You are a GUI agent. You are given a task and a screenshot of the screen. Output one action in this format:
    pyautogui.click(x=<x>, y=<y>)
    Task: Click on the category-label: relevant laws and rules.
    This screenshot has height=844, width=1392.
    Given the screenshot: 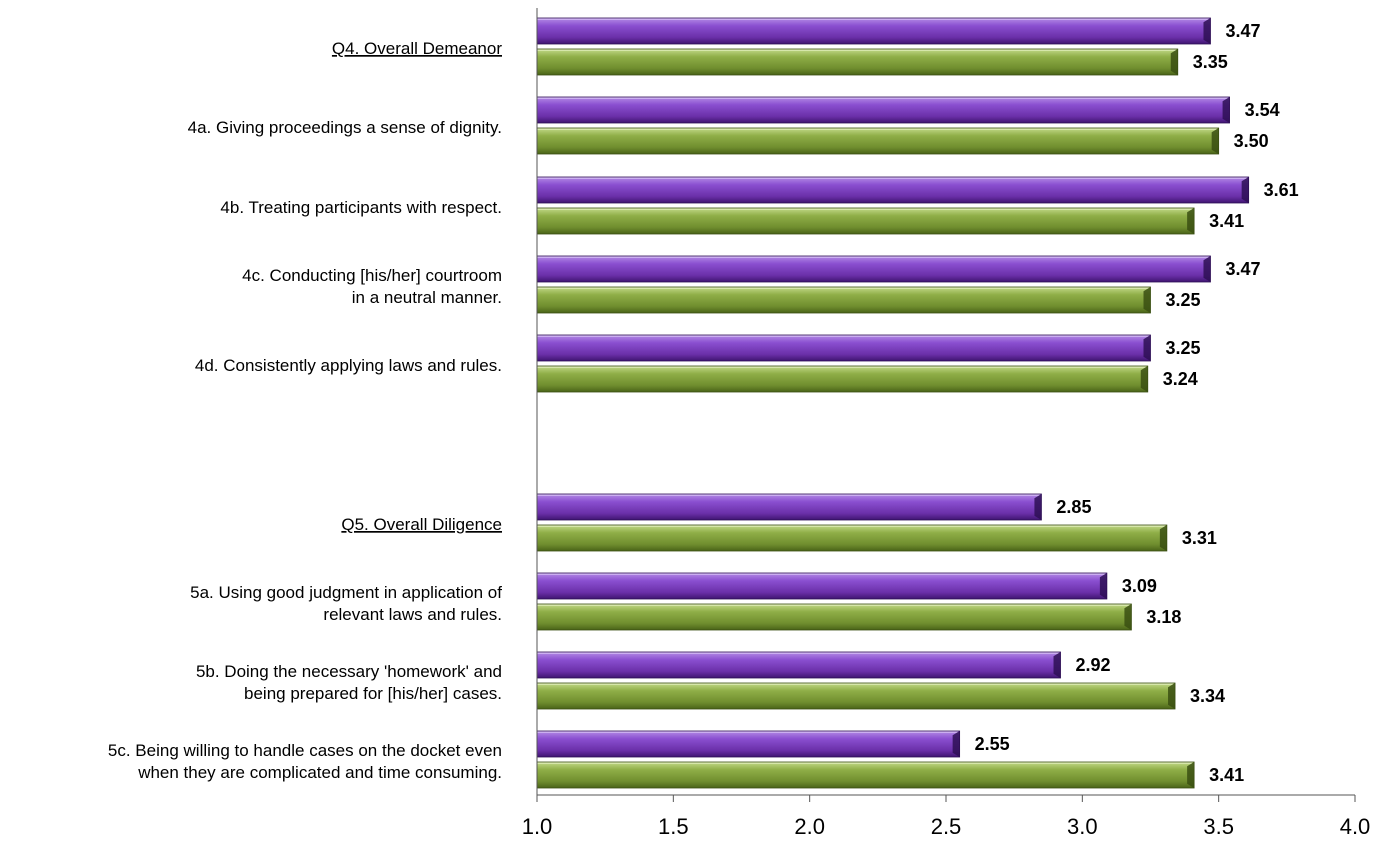 What is the action you would take?
    pyautogui.click(x=412, y=614)
    